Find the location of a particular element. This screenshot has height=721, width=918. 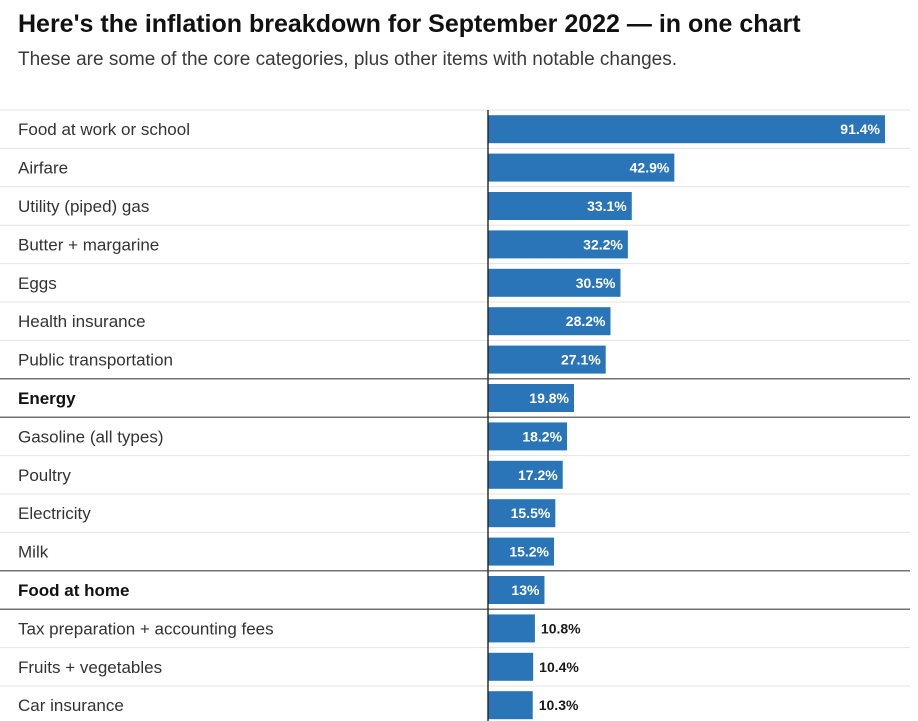

value-label: 13% is located at coordinates (525, 590).